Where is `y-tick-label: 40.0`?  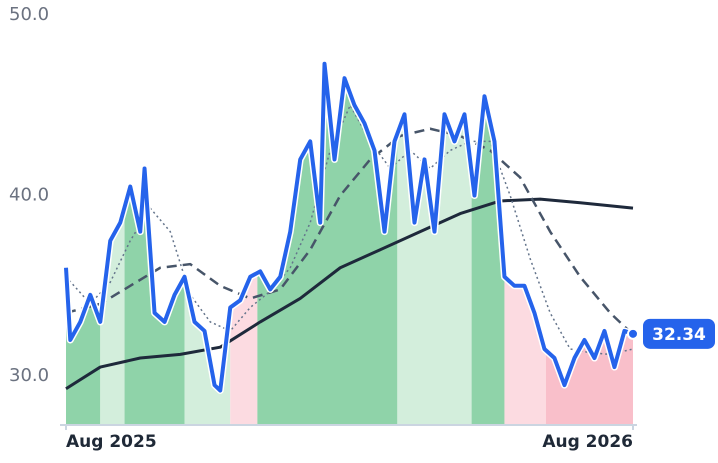 y-tick-label: 40.0 is located at coordinates (29, 195).